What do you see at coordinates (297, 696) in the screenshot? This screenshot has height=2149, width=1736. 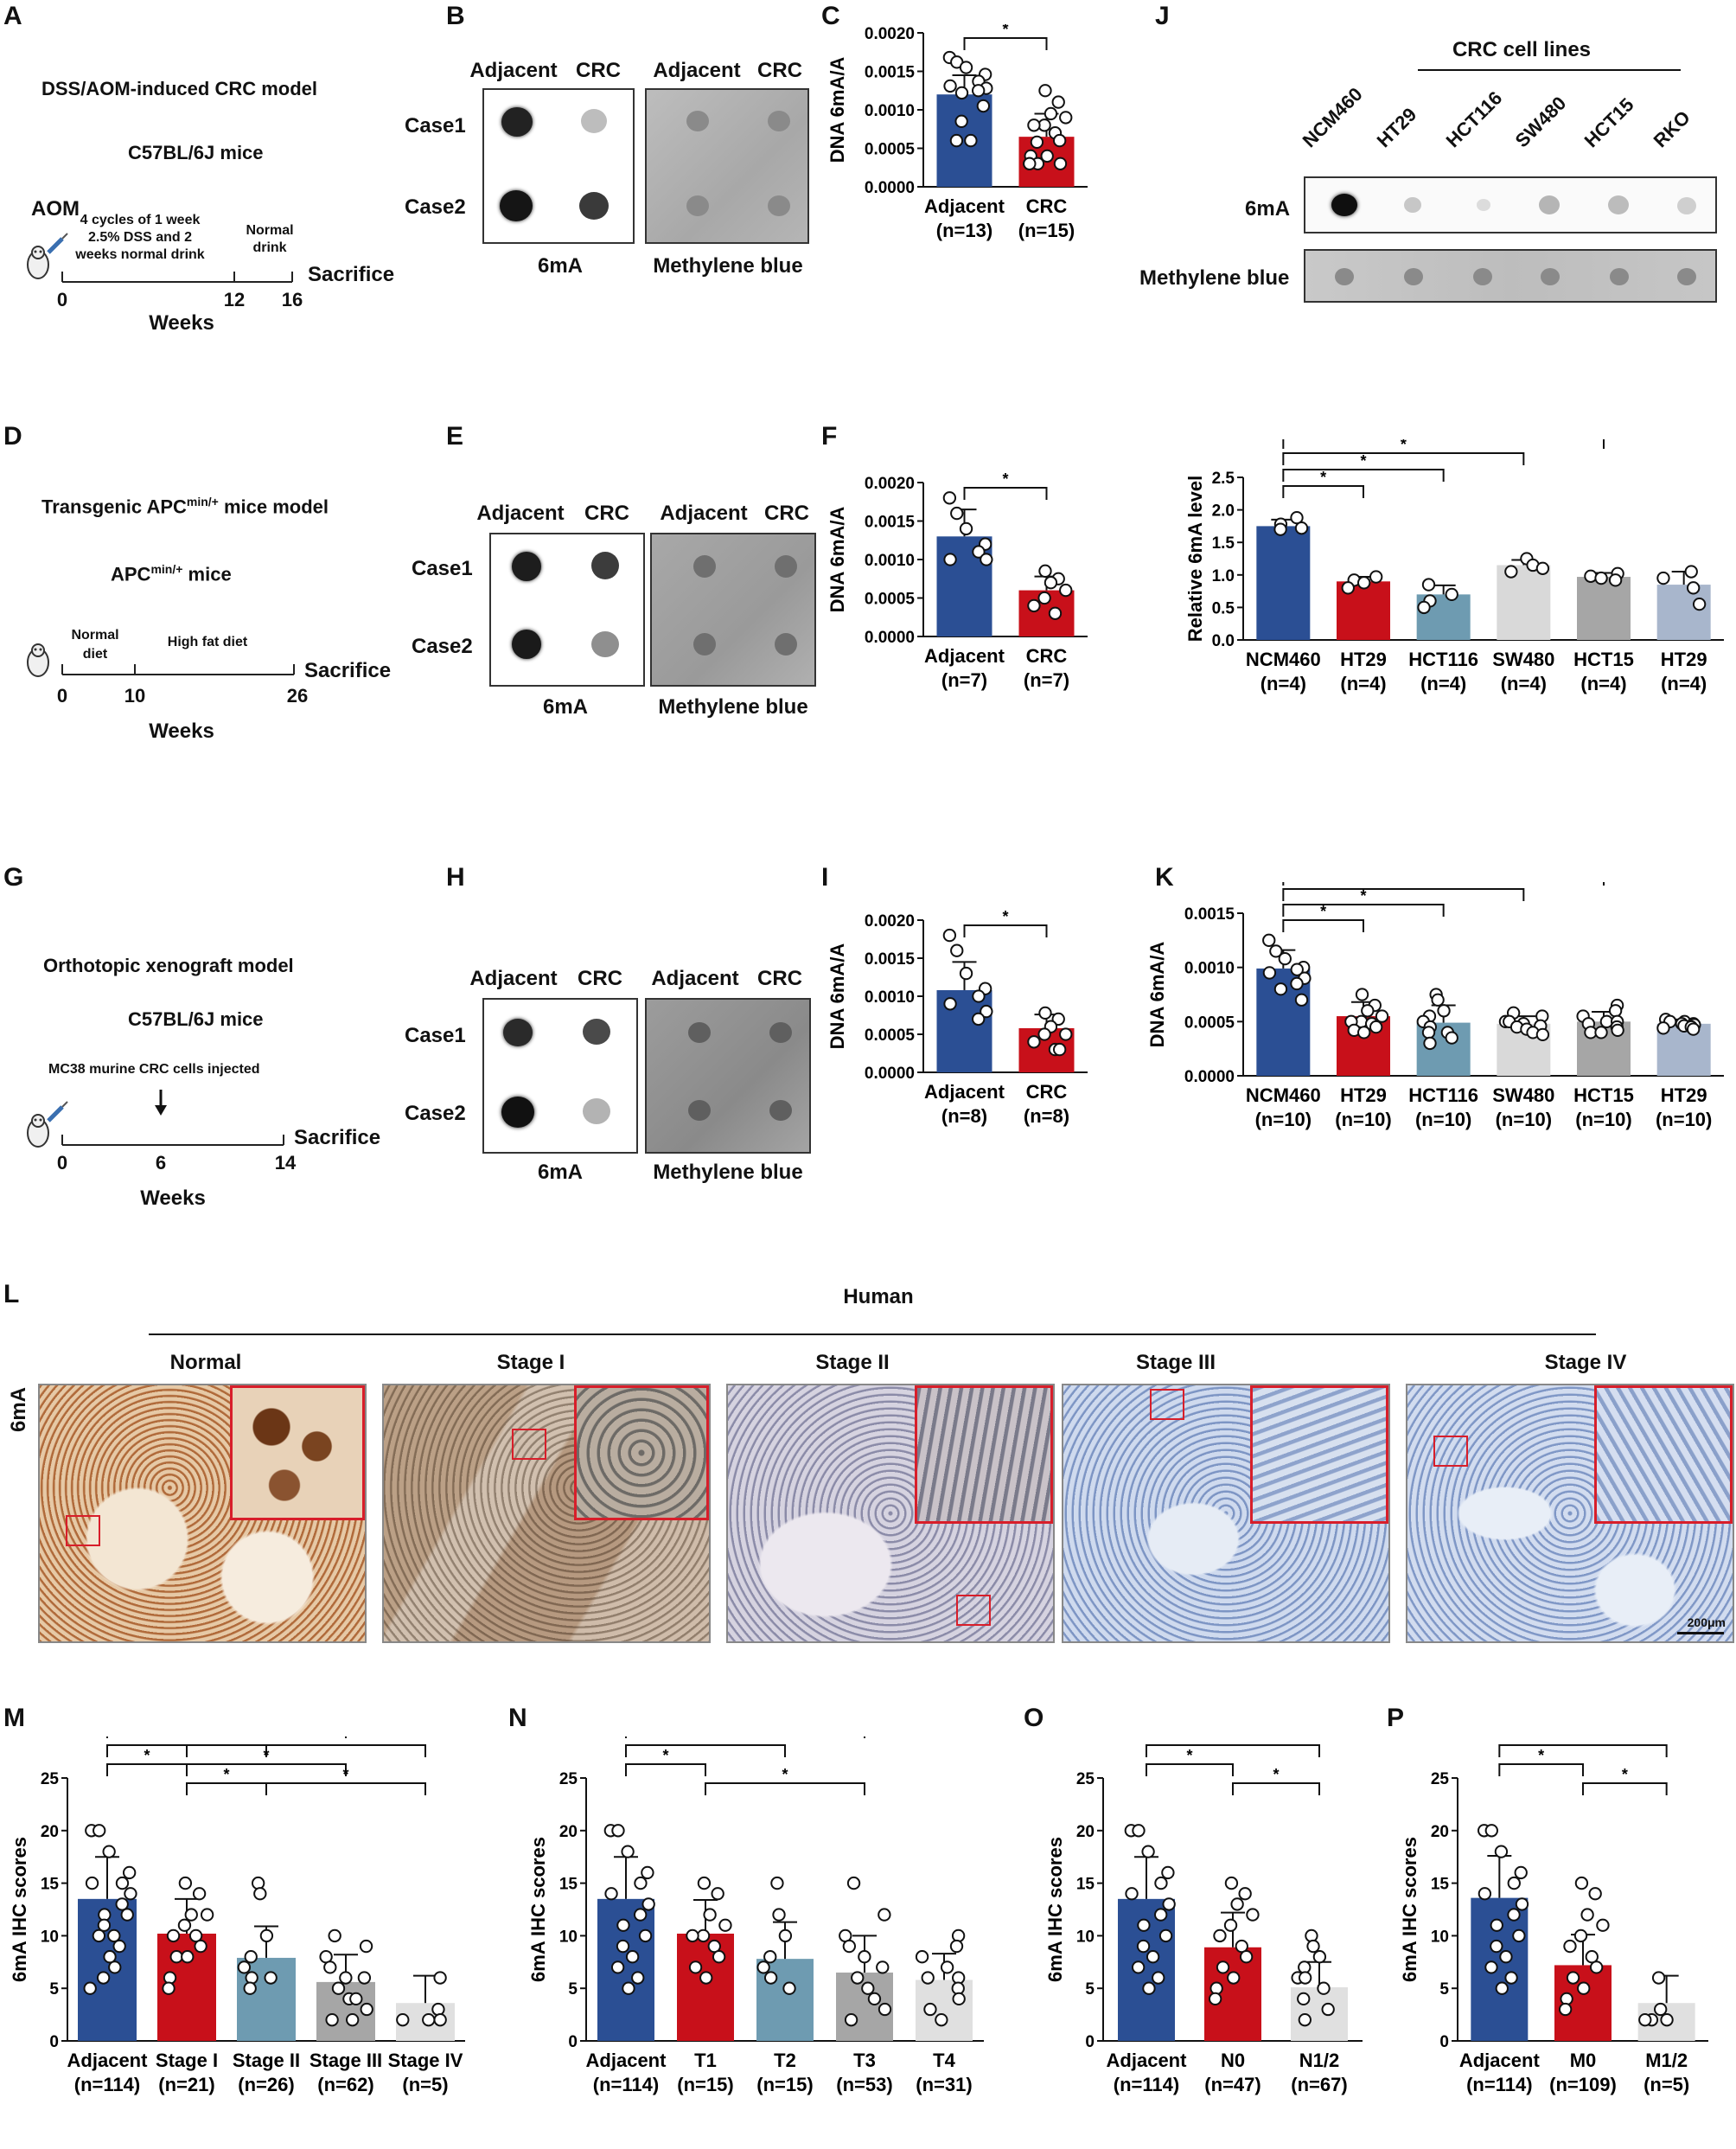 I see `model-d-t2: 26` at bounding box center [297, 696].